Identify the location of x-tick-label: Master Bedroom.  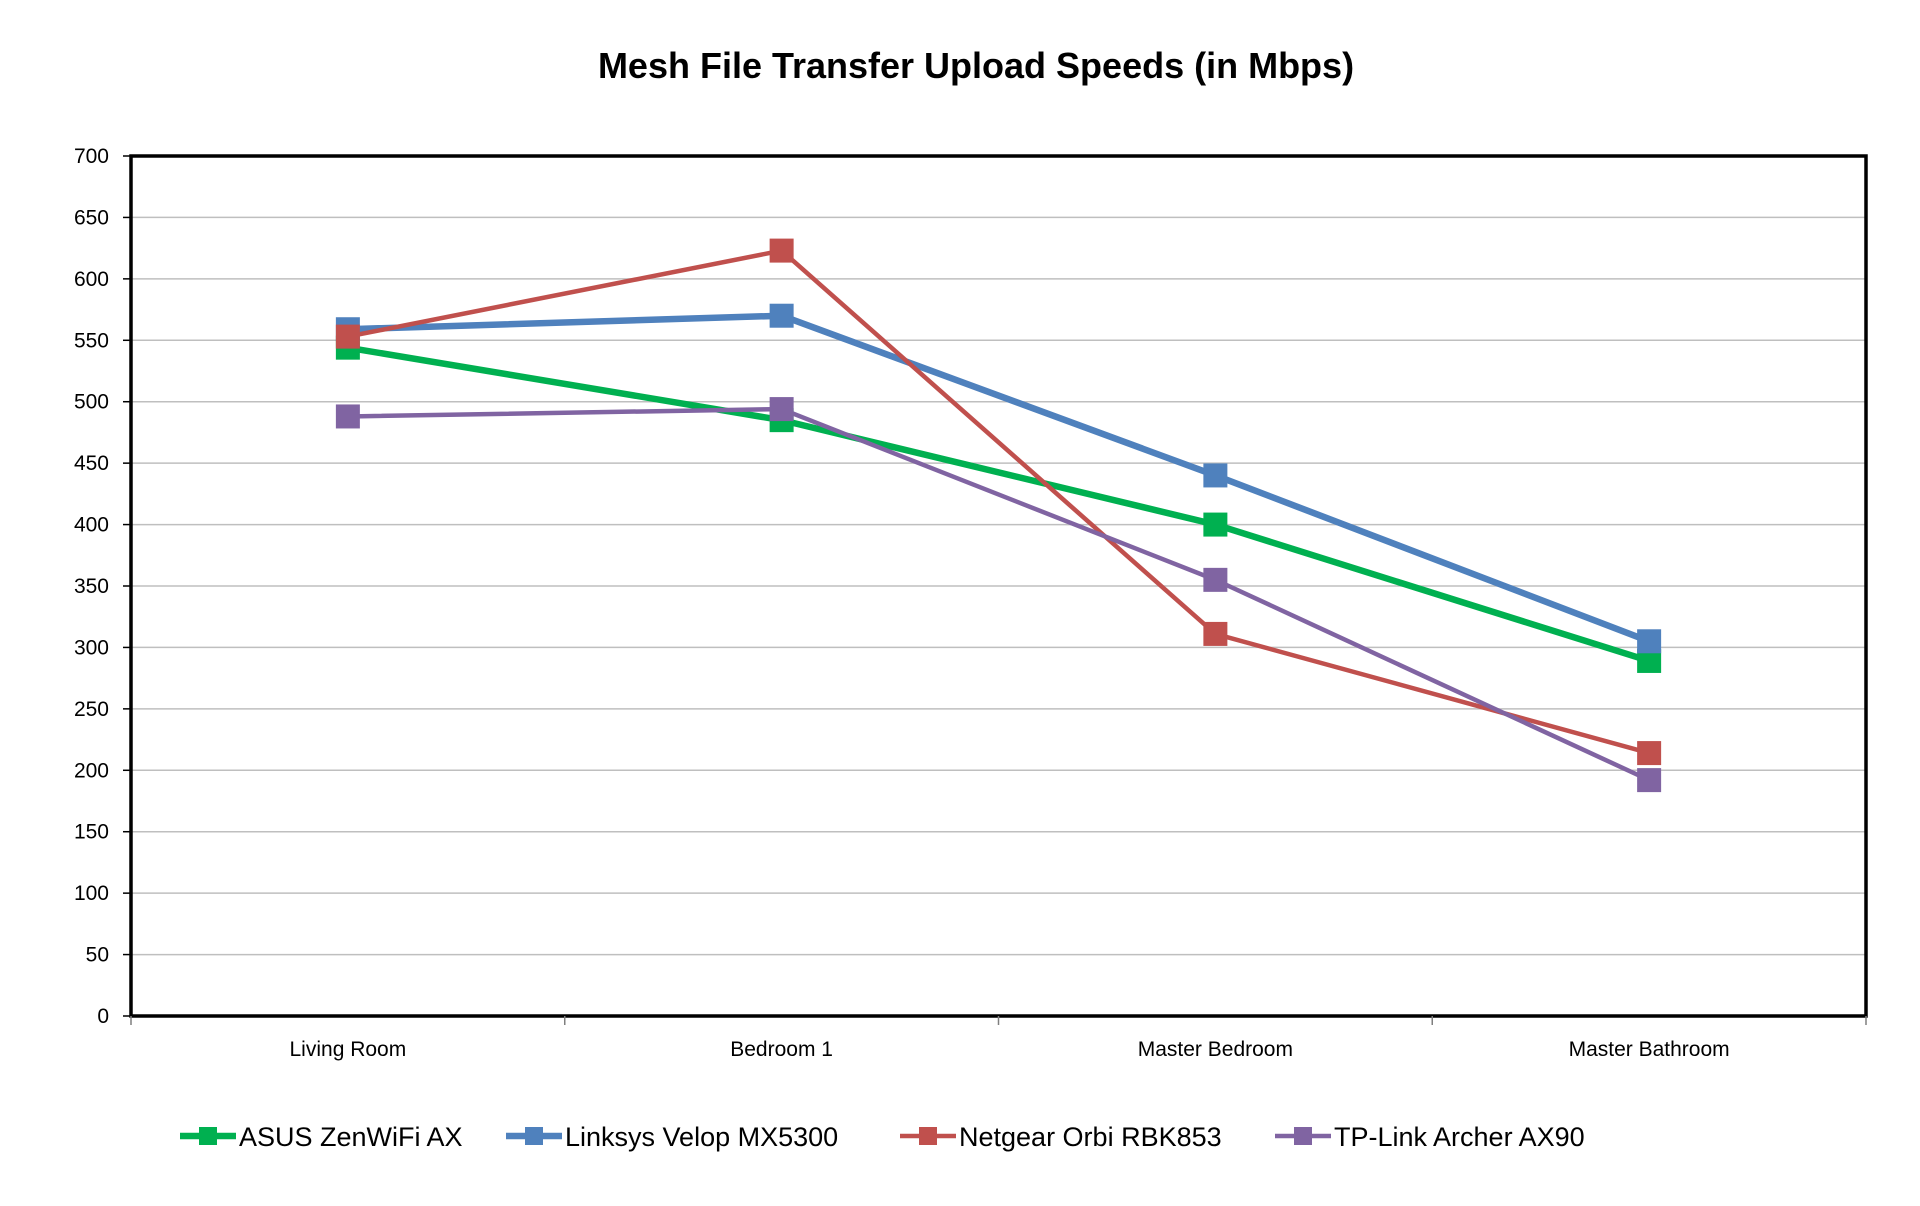
(1215, 1049).